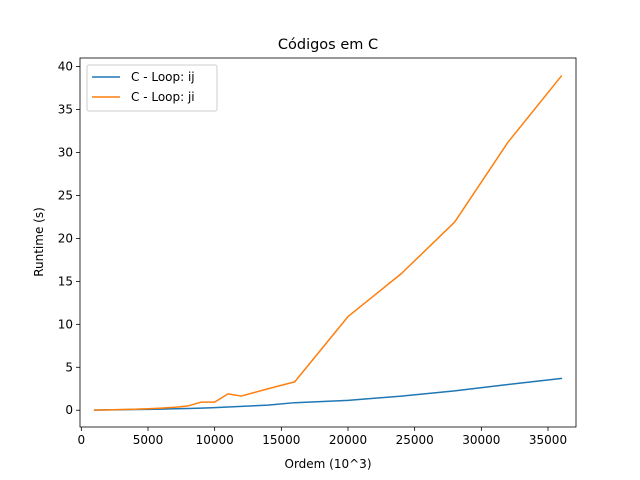  What do you see at coordinates (328, 45) in the screenshot?
I see `chart-title: Códigos em C` at bounding box center [328, 45].